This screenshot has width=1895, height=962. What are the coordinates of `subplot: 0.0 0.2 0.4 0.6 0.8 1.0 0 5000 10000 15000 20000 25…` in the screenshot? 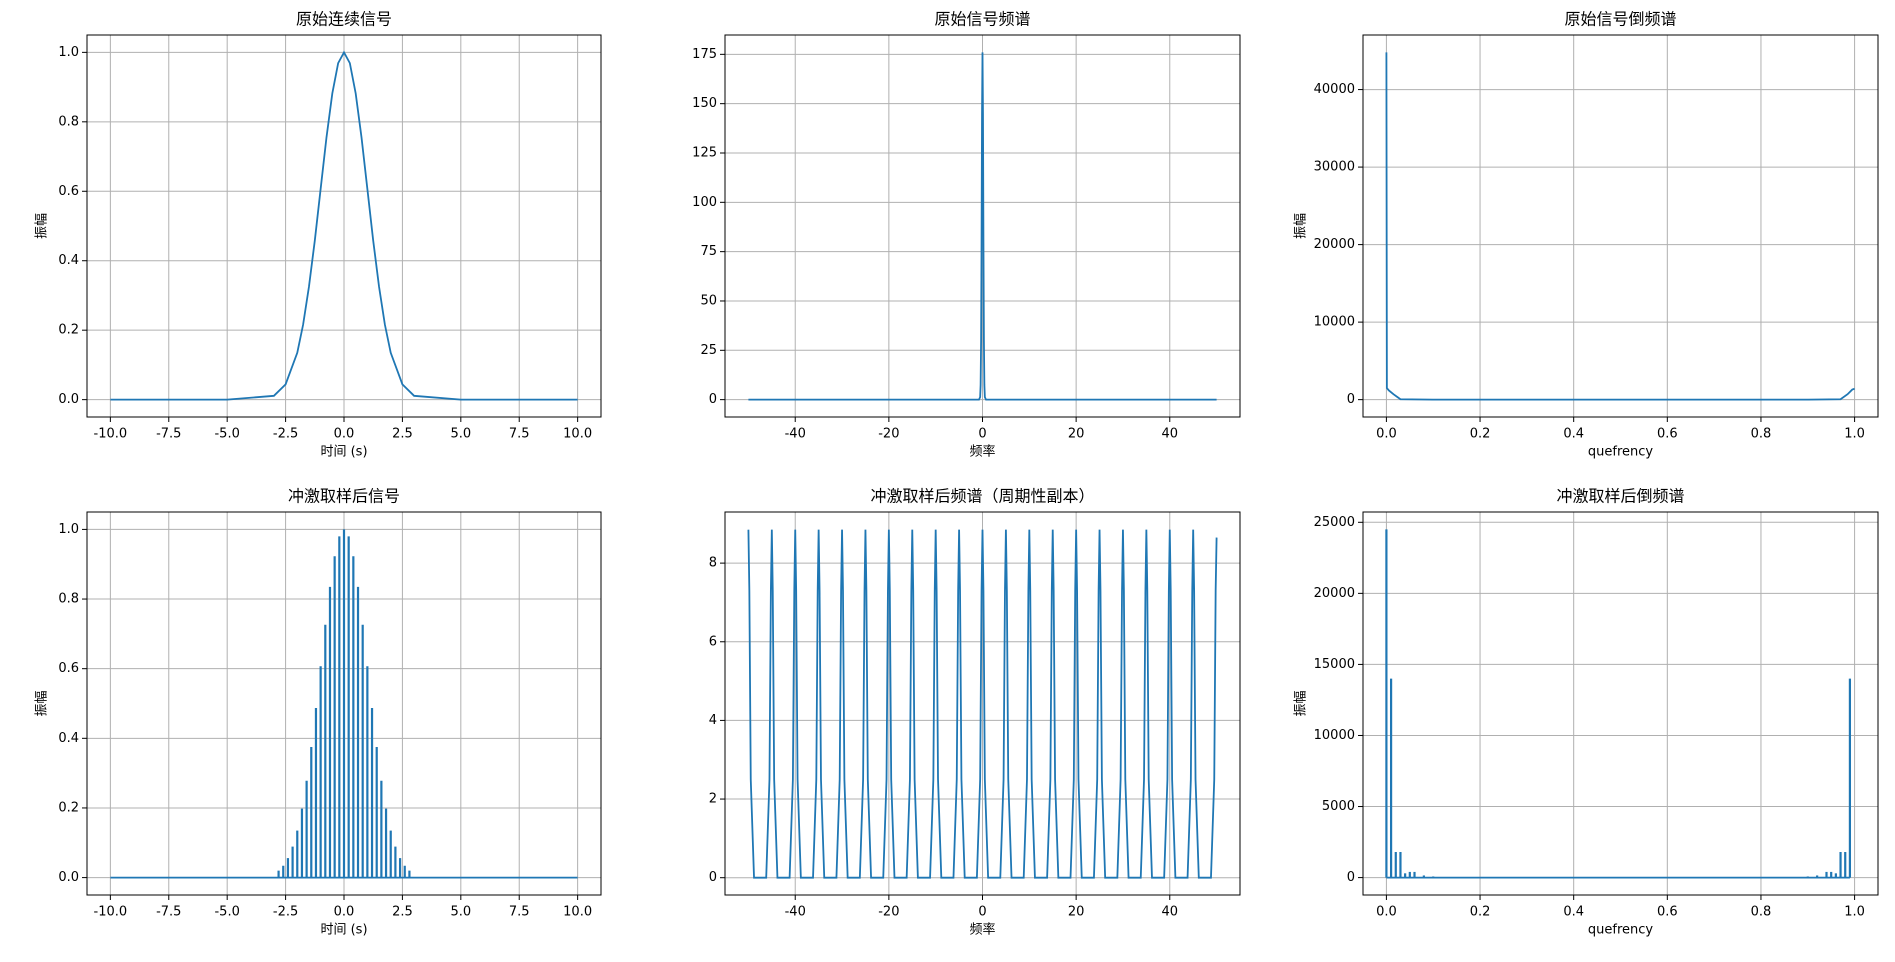 It's located at (1586, 712).